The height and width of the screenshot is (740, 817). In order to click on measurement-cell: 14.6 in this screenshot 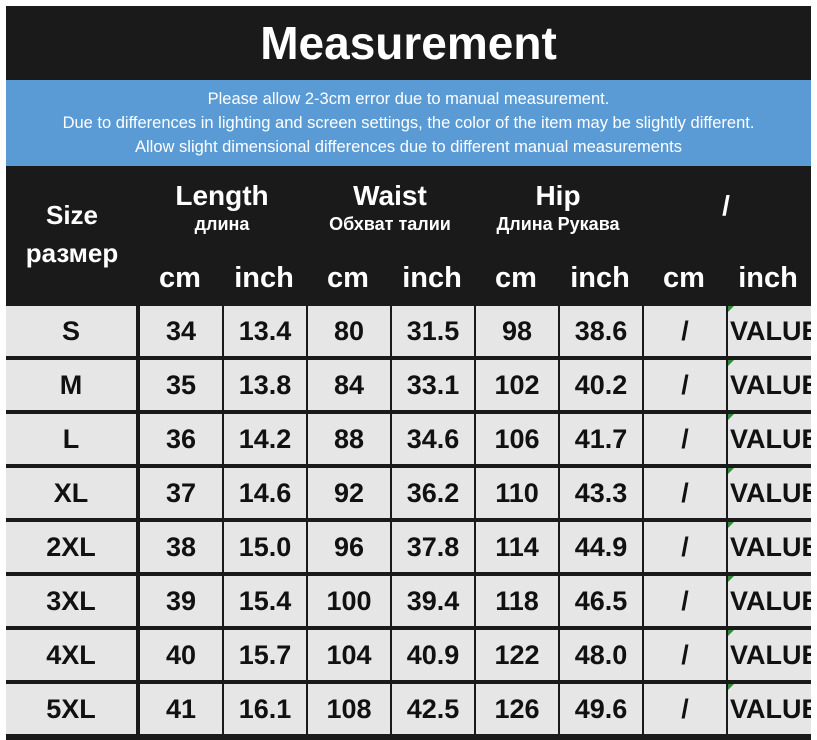, I will do `click(265, 493)`.